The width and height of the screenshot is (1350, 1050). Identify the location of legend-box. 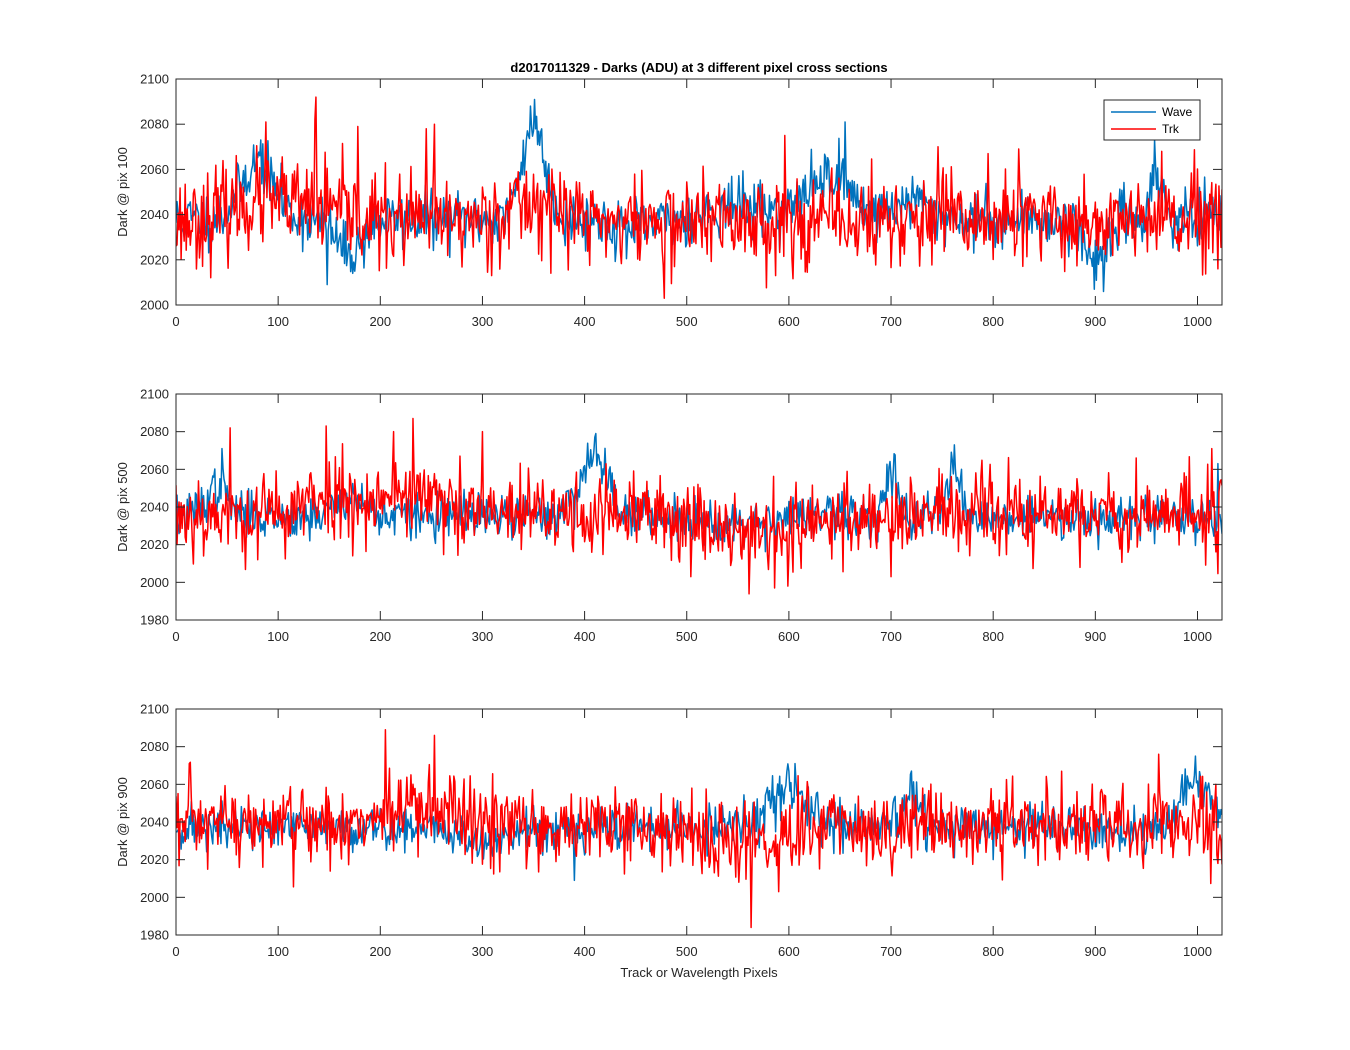
(1152, 120).